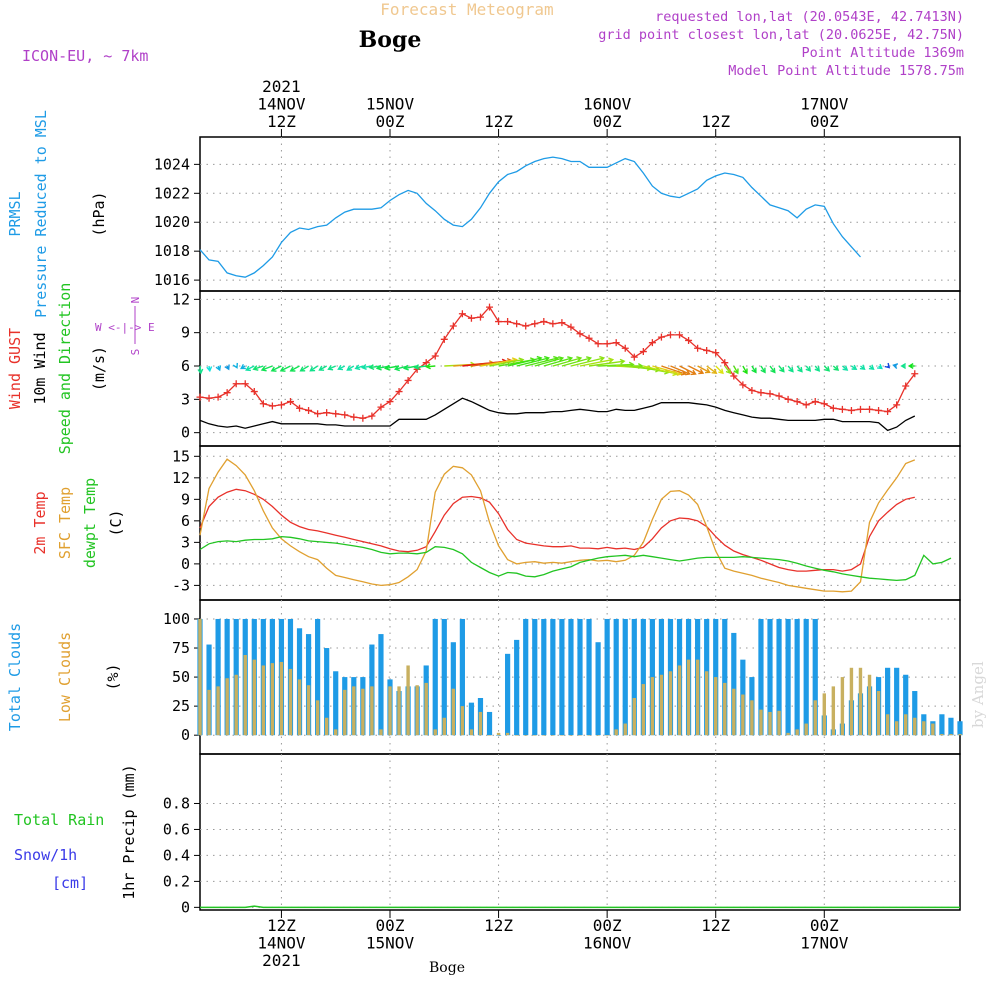 The height and width of the screenshot is (1000, 1000). I want to click on y-tick-label: 1016, so click(172, 280).